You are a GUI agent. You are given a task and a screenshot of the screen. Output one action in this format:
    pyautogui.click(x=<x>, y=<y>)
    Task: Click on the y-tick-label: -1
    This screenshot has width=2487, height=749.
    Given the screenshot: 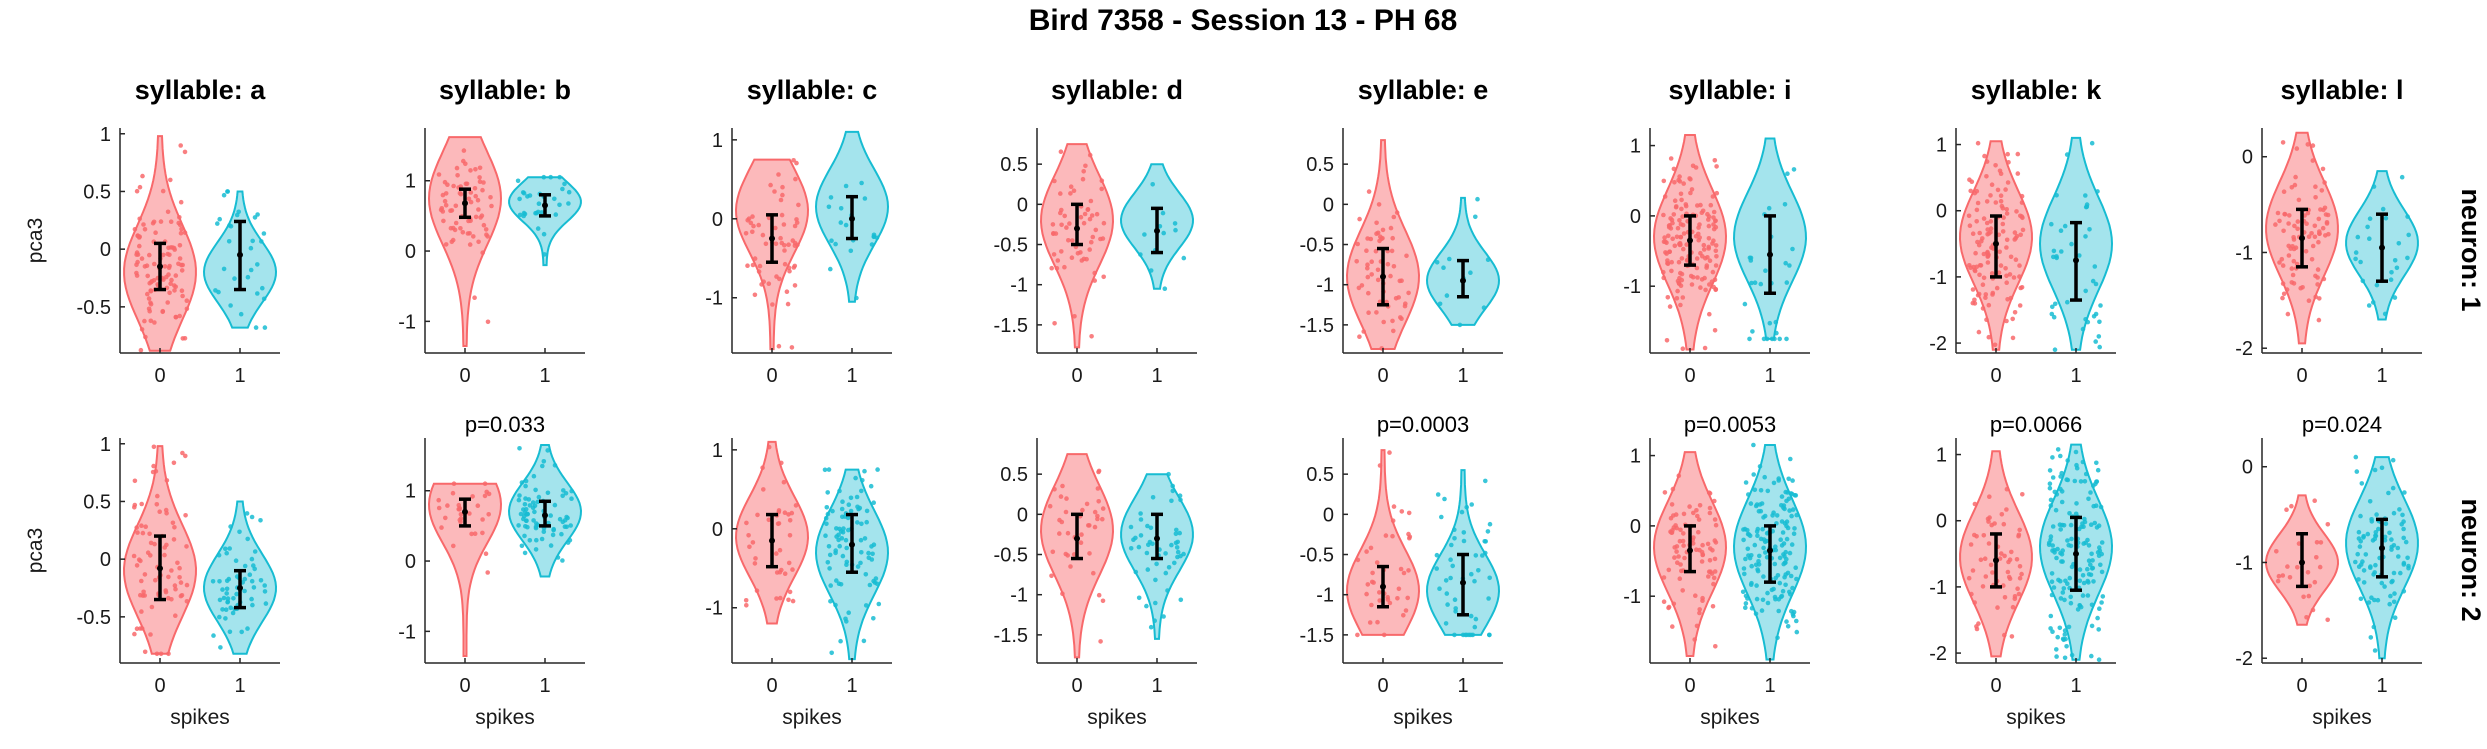 What is the action you would take?
    pyautogui.click(x=407, y=632)
    